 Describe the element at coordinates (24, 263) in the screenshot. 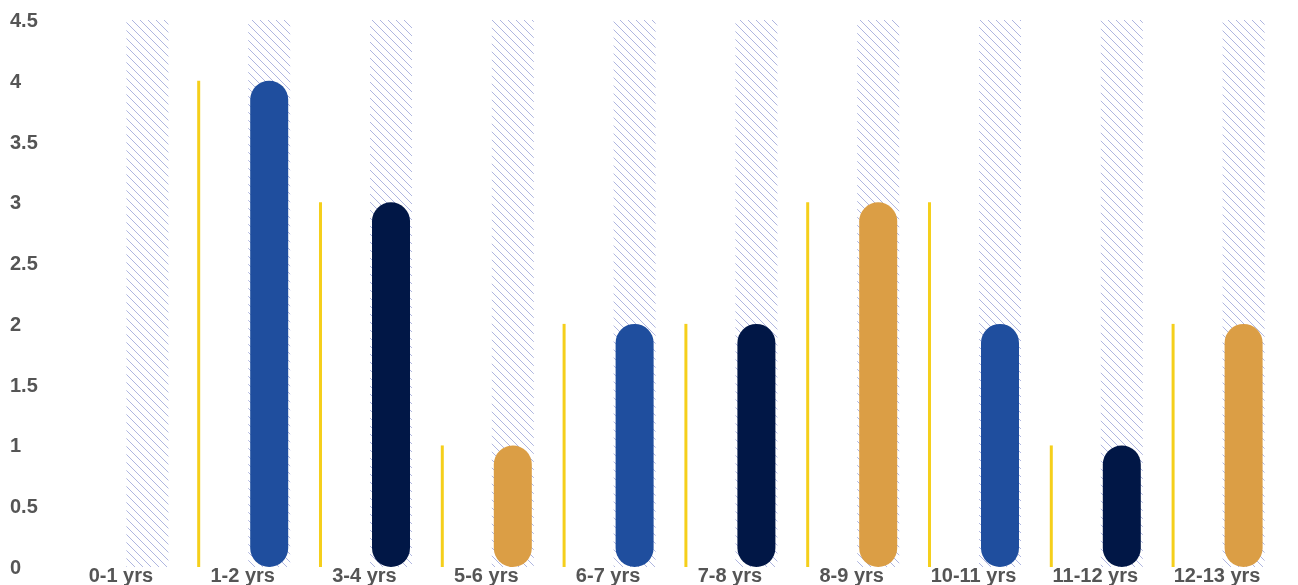

I see `y-tick-label: 2.5` at that location.